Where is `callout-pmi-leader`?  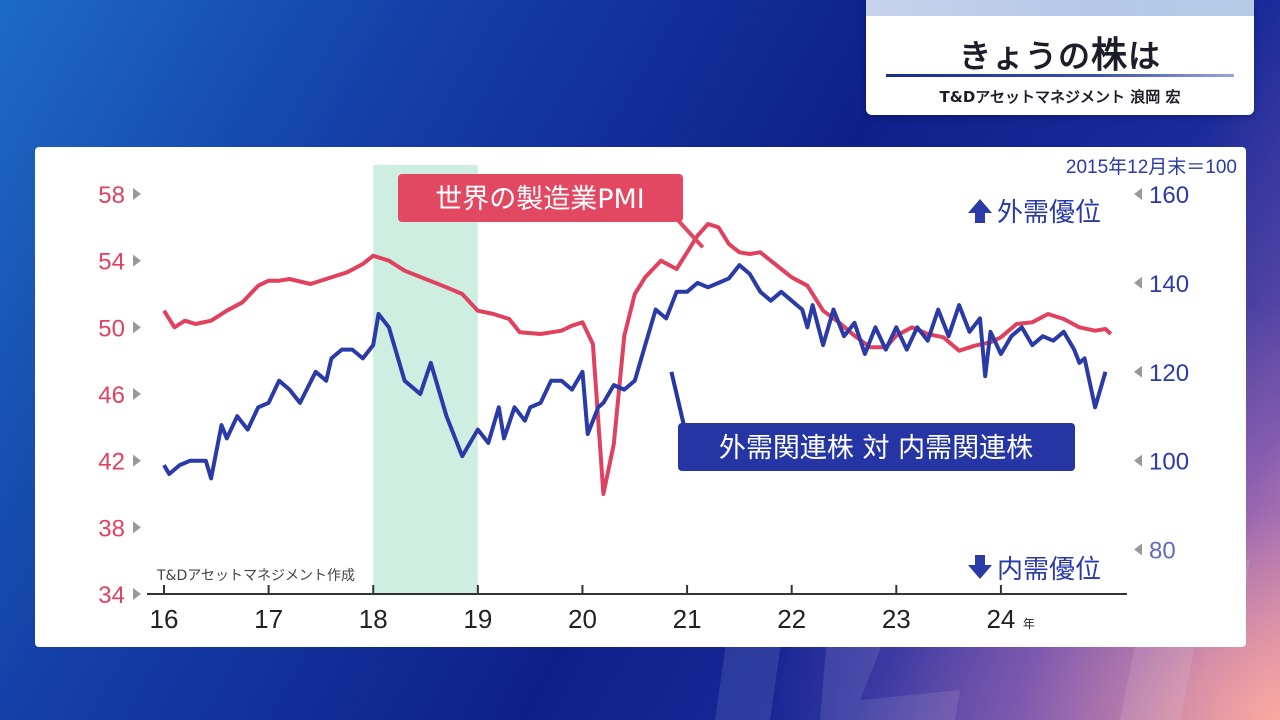 callout-pmi-leader is located at coordinates (689, 232).